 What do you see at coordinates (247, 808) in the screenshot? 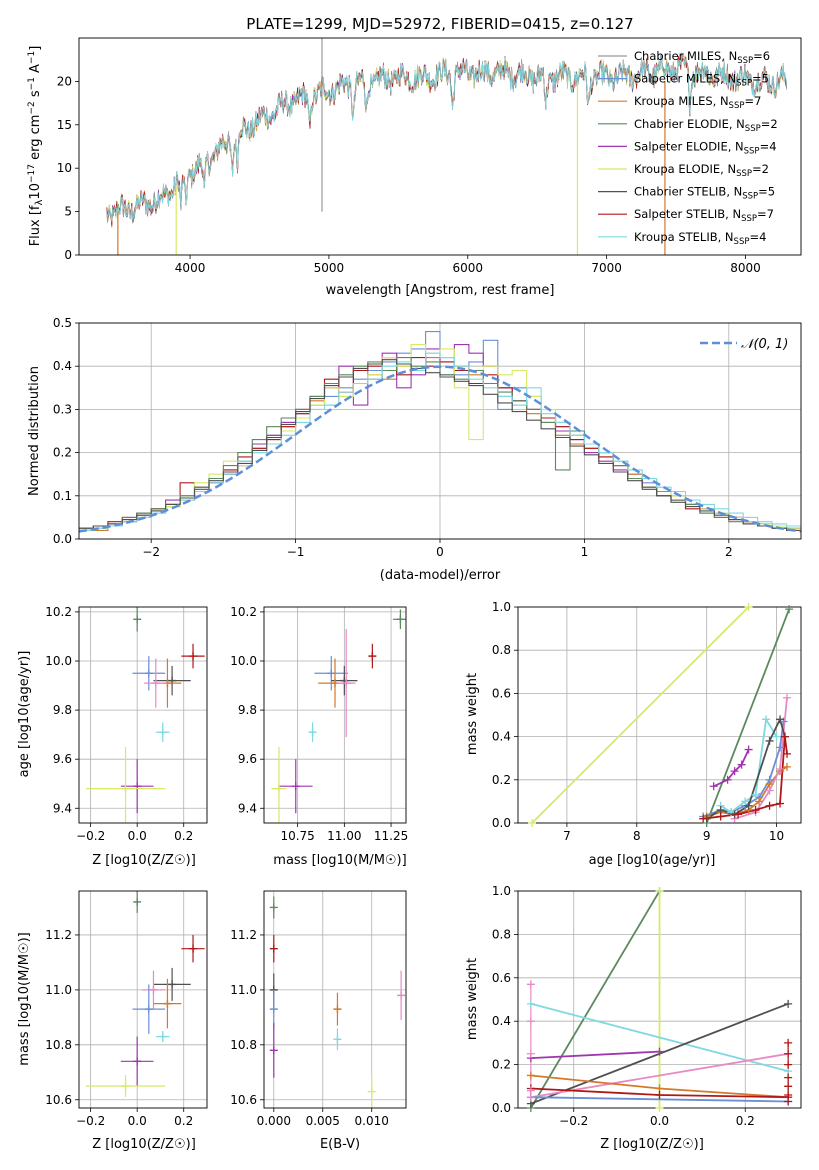
I see `y-tick-label: 9.4` at bounding box center [247, 808].